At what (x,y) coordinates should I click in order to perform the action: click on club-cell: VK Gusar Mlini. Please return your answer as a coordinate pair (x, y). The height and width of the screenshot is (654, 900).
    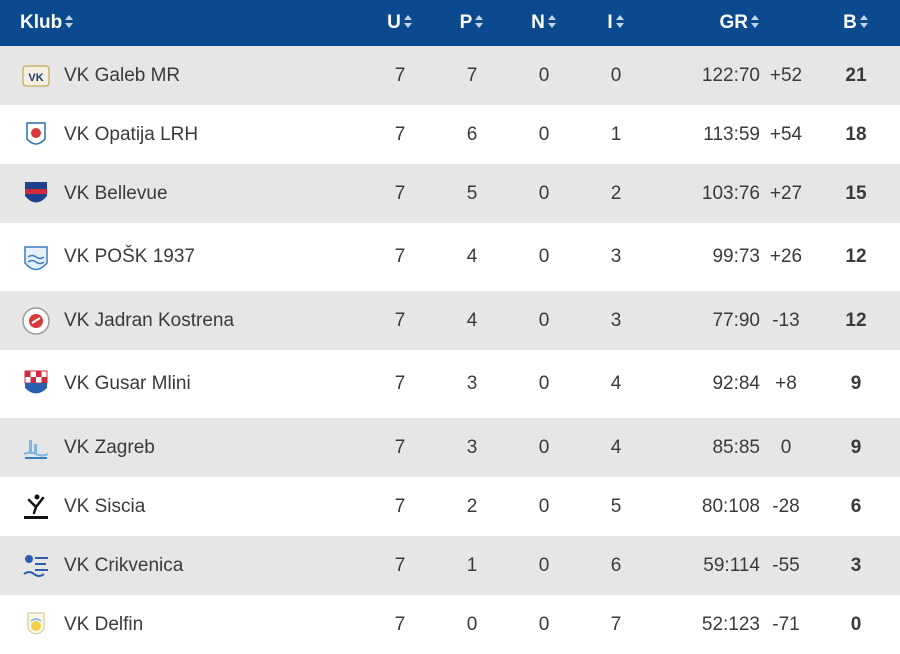
    Looking at the image, I should click on (180, 384).